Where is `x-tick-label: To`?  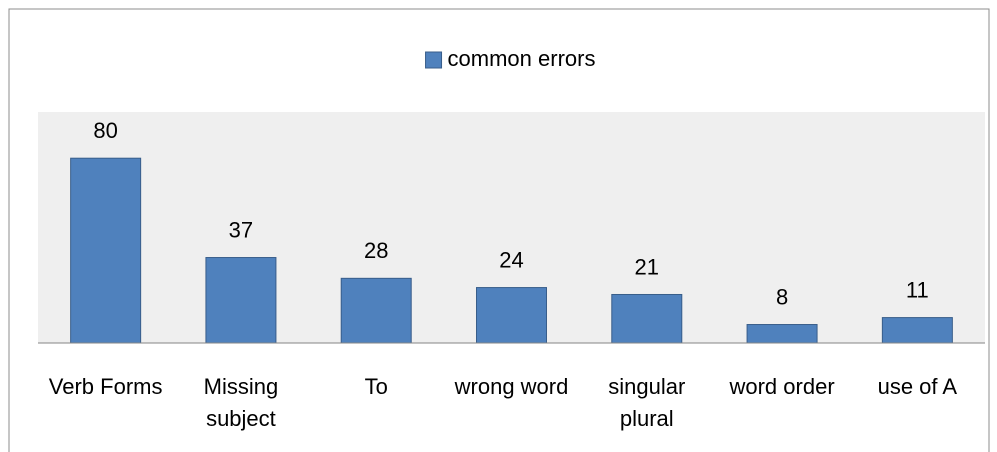
x-tick-label: To is located at coordinates (376, 386).